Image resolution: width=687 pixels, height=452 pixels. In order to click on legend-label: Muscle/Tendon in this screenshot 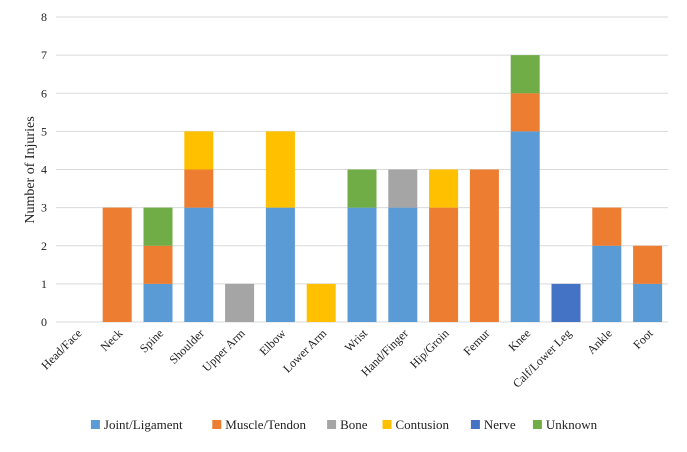, I will do `click(265, 424)`.